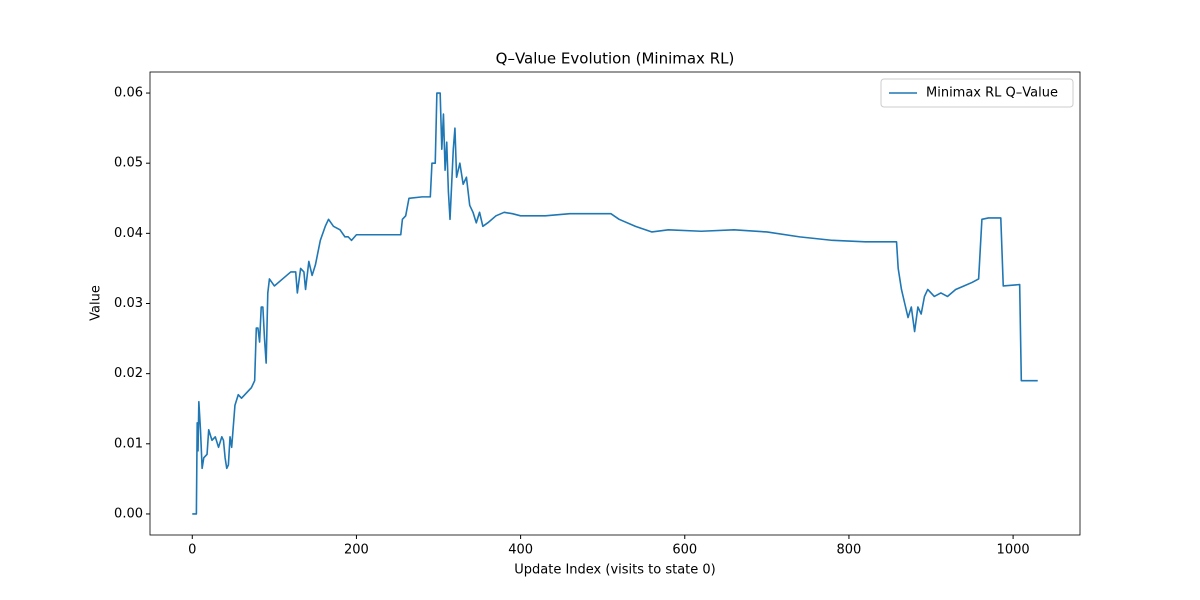 This screenshot has width=1200, height=600. I want to click on chart-title: Q–Value Evolution (Minimax RL), so click(615, 59).